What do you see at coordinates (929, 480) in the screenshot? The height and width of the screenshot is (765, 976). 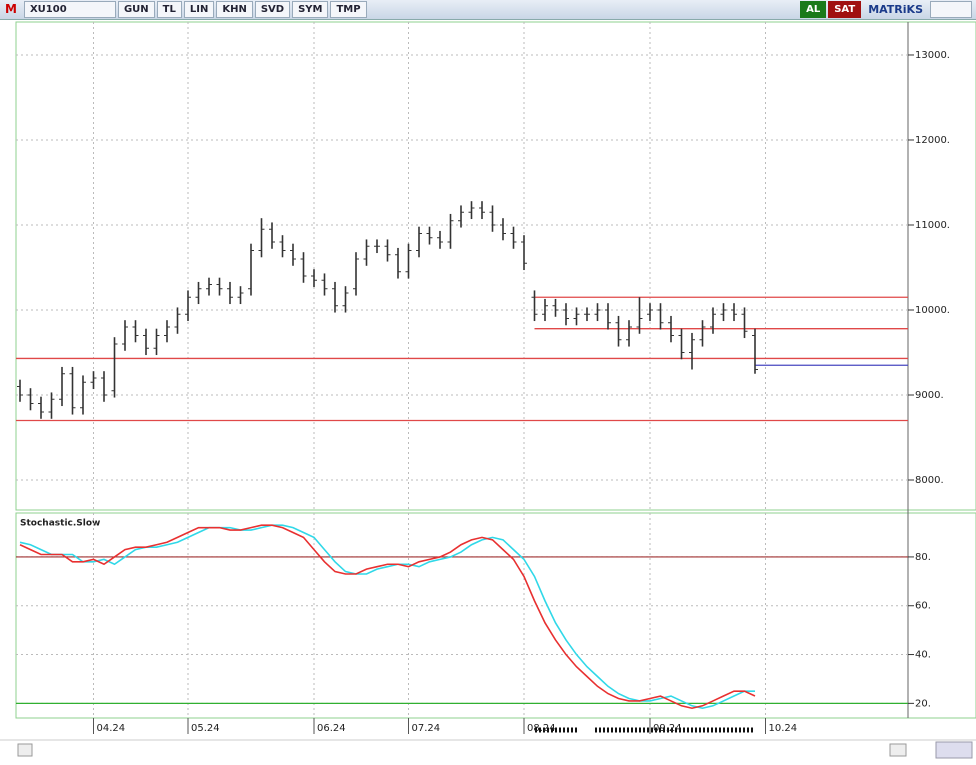 I see `y-tick-label: 8000.` at bounding box center [929, 480].